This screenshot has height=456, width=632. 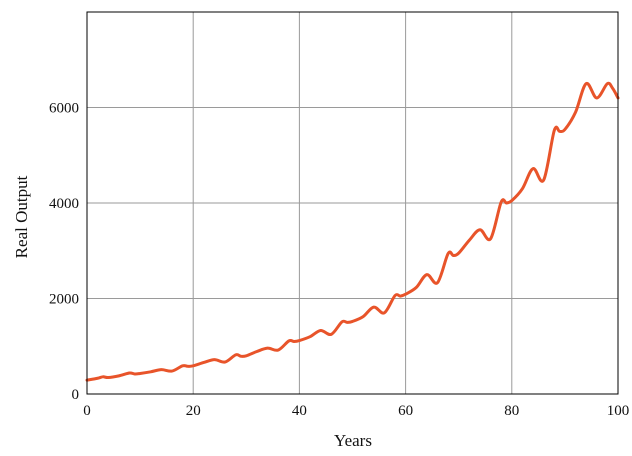 I want to click on x-tick-label: 80, so click(x=511, y=411).